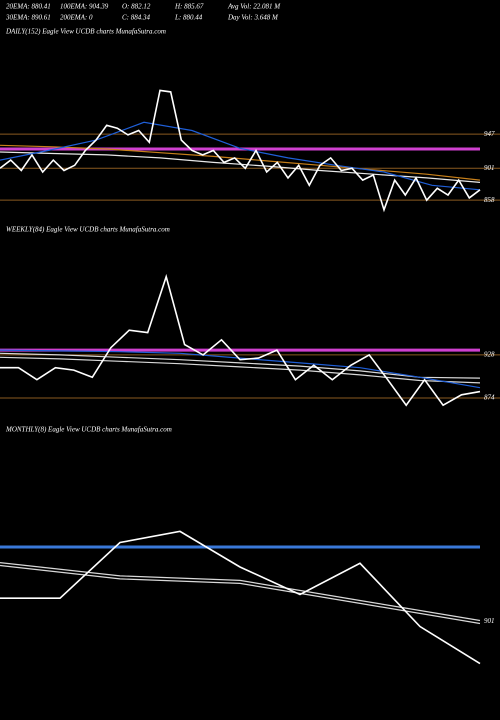 The height and width of the screenshot is (720, 500). I want to click on header-stat: Avg Vol: 22.081 M, so click(254, 7).